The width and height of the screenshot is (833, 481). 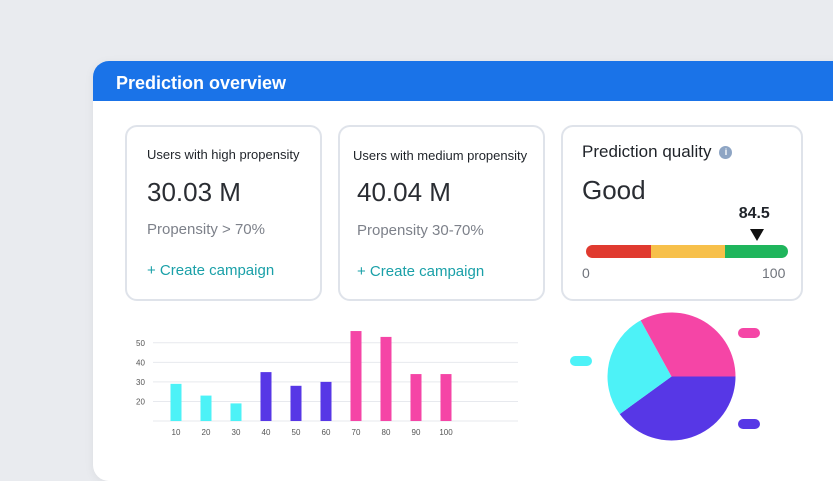 What do you see at coordinates (236, 432) in the screenshot?
I see `x-tick-label: 30` at bounding box center [236, 432].